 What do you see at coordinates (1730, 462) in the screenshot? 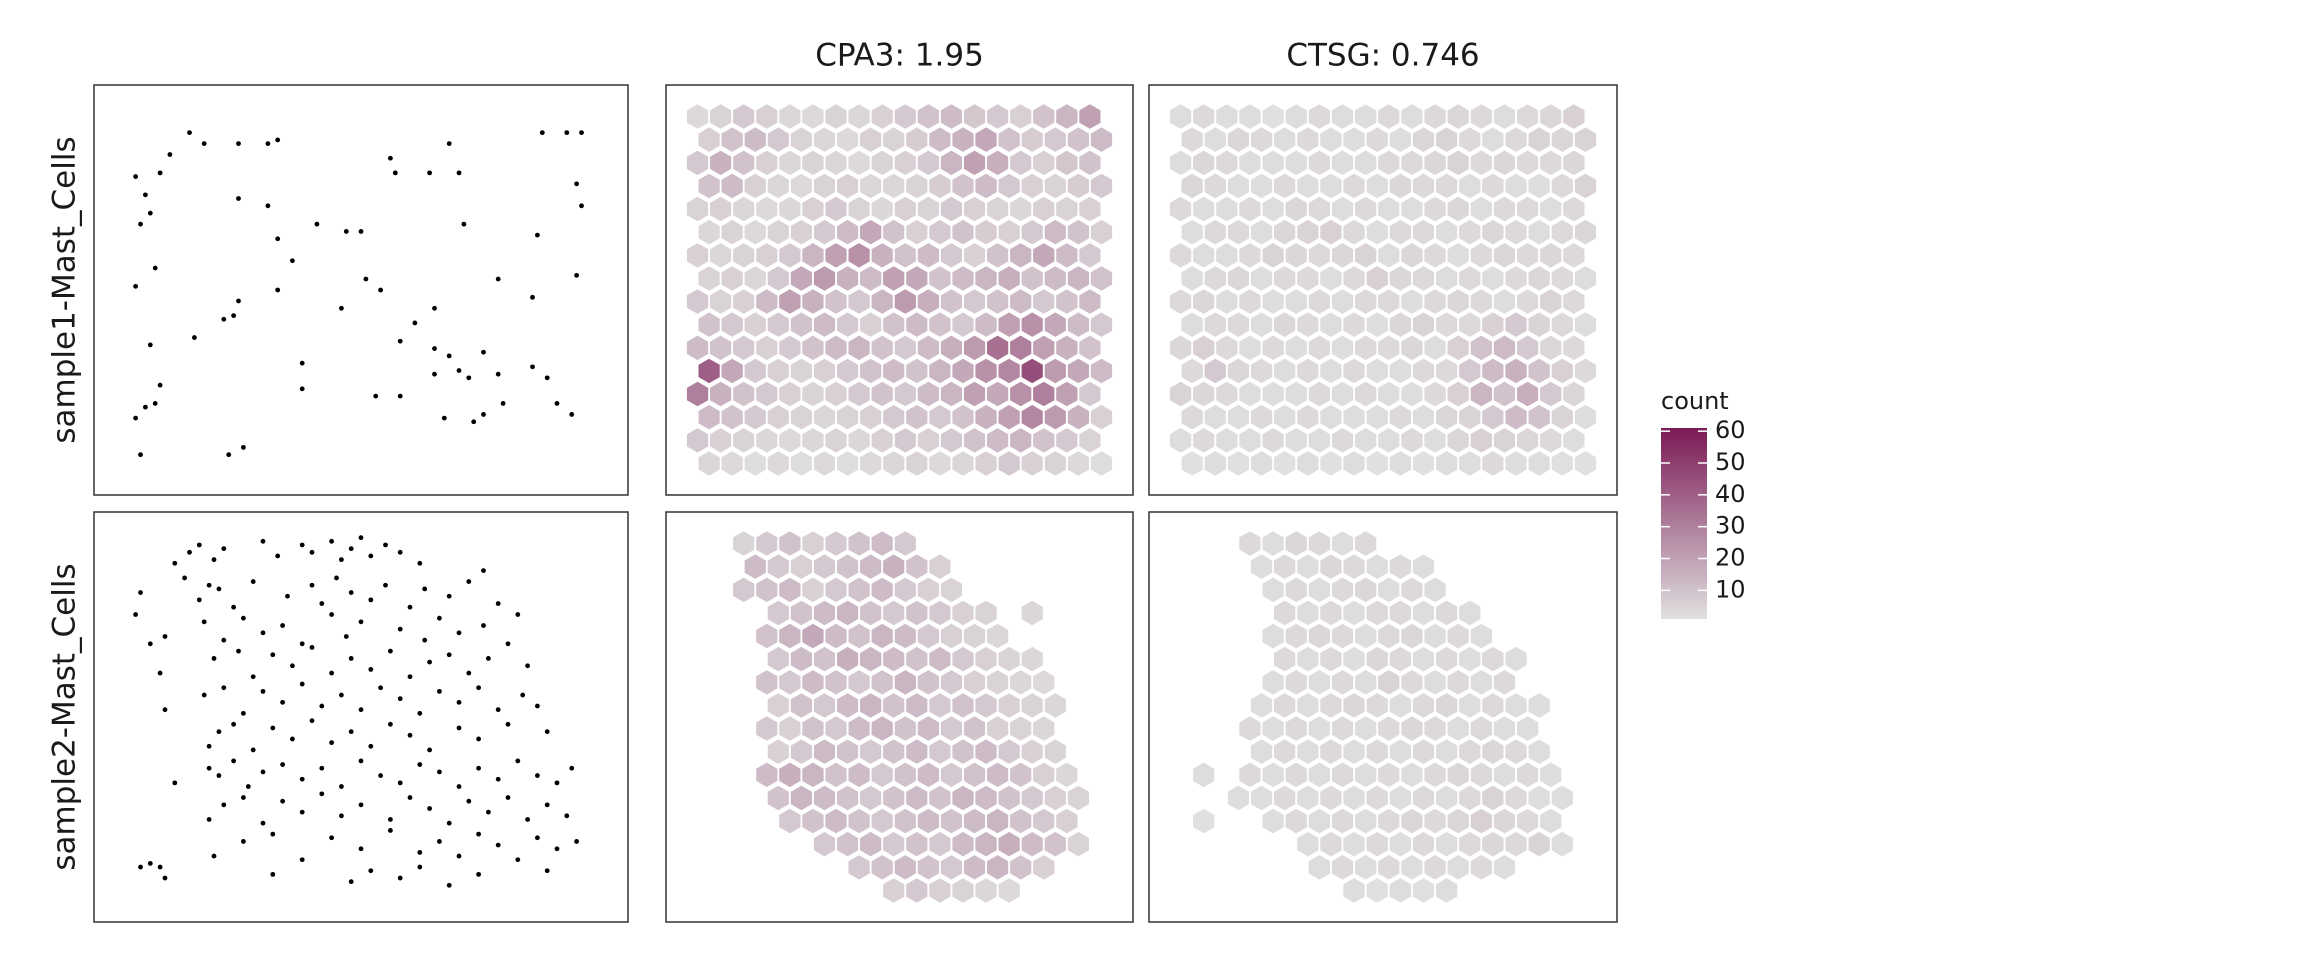
I see `colorbar-tick-label: 50` at bounding box center [1730, 462].